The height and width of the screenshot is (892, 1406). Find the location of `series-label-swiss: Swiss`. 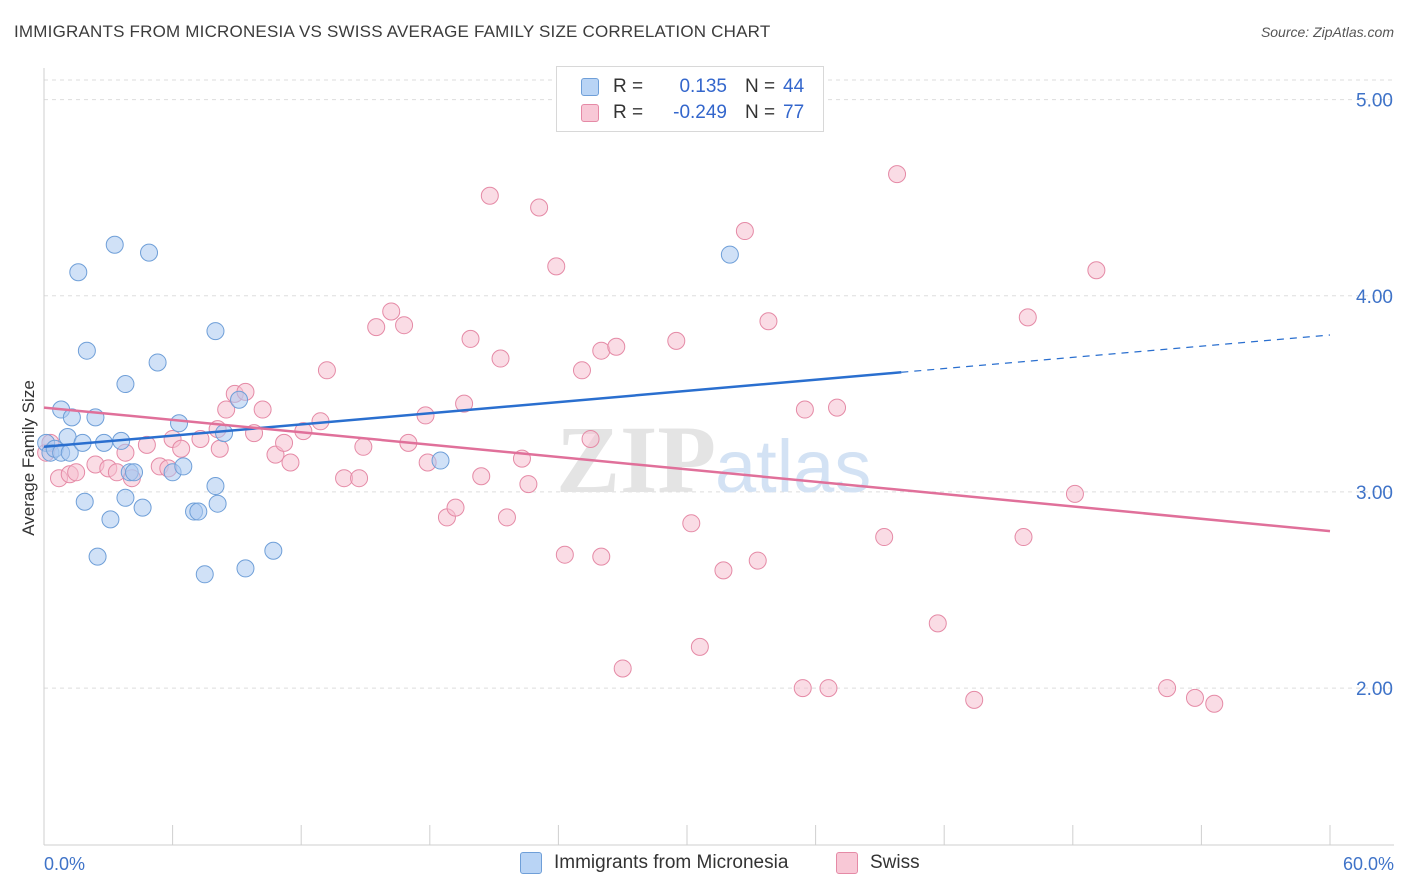

series-label-swiss: Swiss is located at coordinates (895, 862).